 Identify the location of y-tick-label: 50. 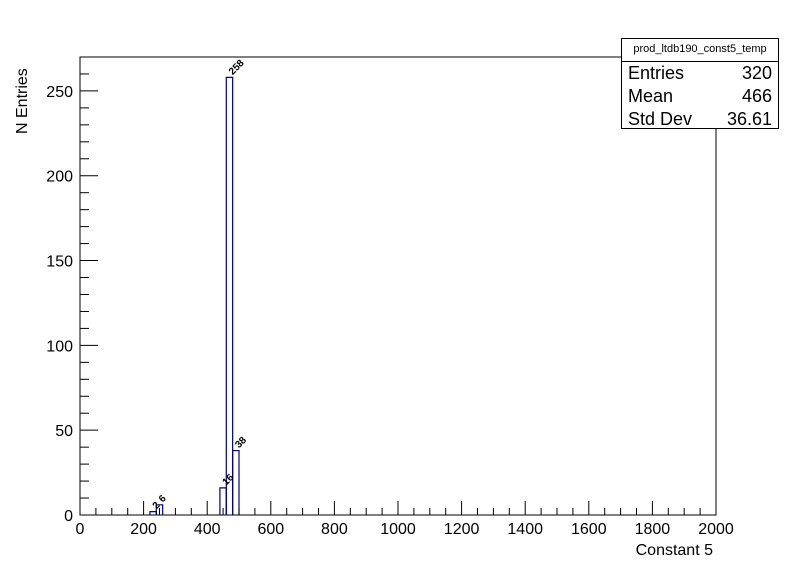
(64, 431).